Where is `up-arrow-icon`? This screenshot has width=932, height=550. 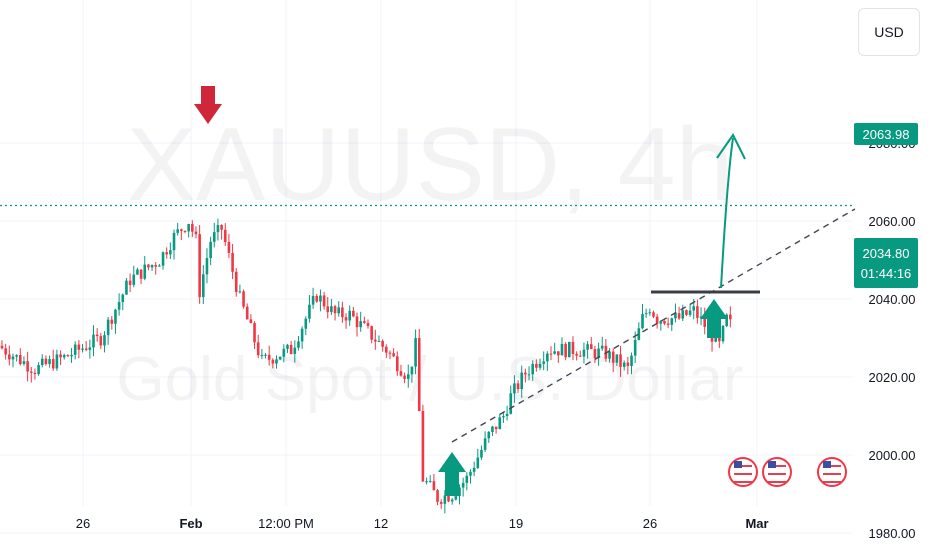 up-arrow-icon is located at coordinates (714, 318).